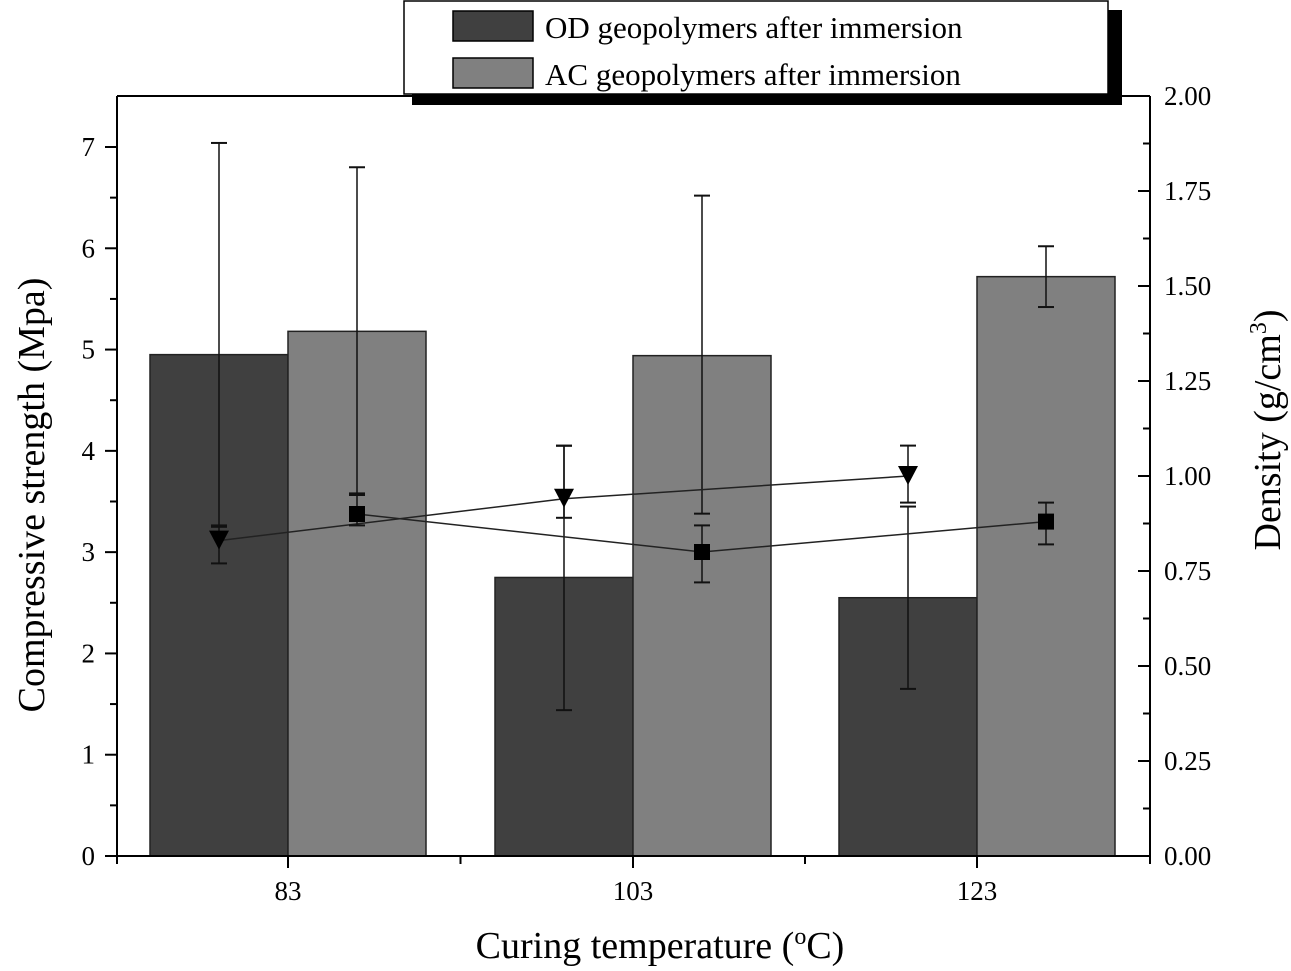  I want to click on legend-swatch-od, so click(493, 26).